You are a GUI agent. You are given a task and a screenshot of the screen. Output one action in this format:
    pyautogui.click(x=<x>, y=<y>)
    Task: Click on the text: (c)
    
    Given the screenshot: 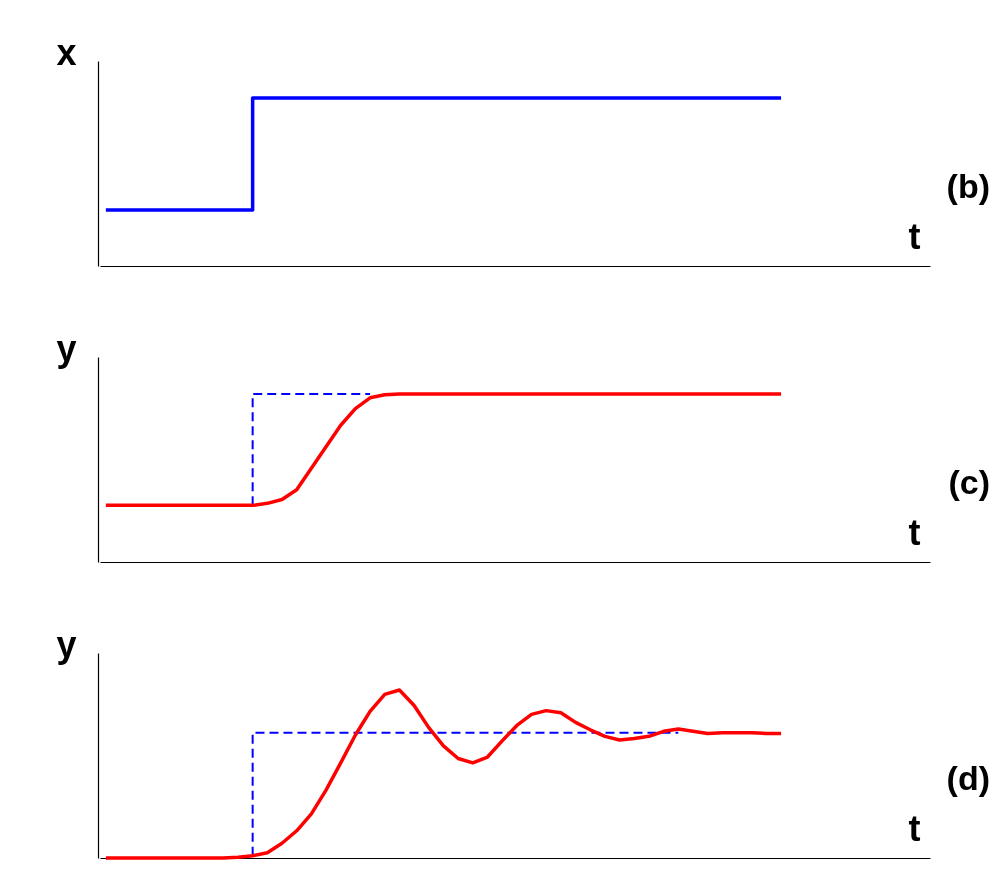 What is the action you would take?
    pyautogui.click(x=969, y=482)
    